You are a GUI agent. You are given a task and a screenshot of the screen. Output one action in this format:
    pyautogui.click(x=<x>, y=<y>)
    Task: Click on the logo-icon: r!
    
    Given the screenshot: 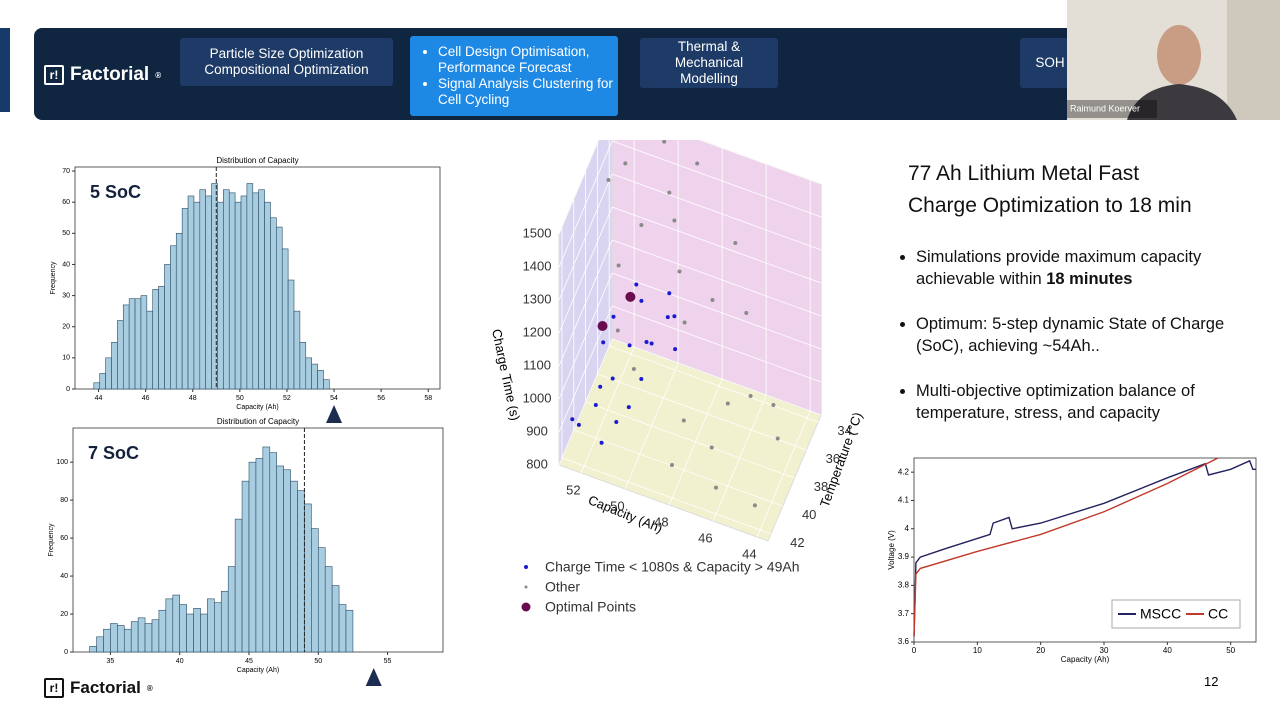 What is the action you would take?
    pyautogui.click(x=54, y=688)
    